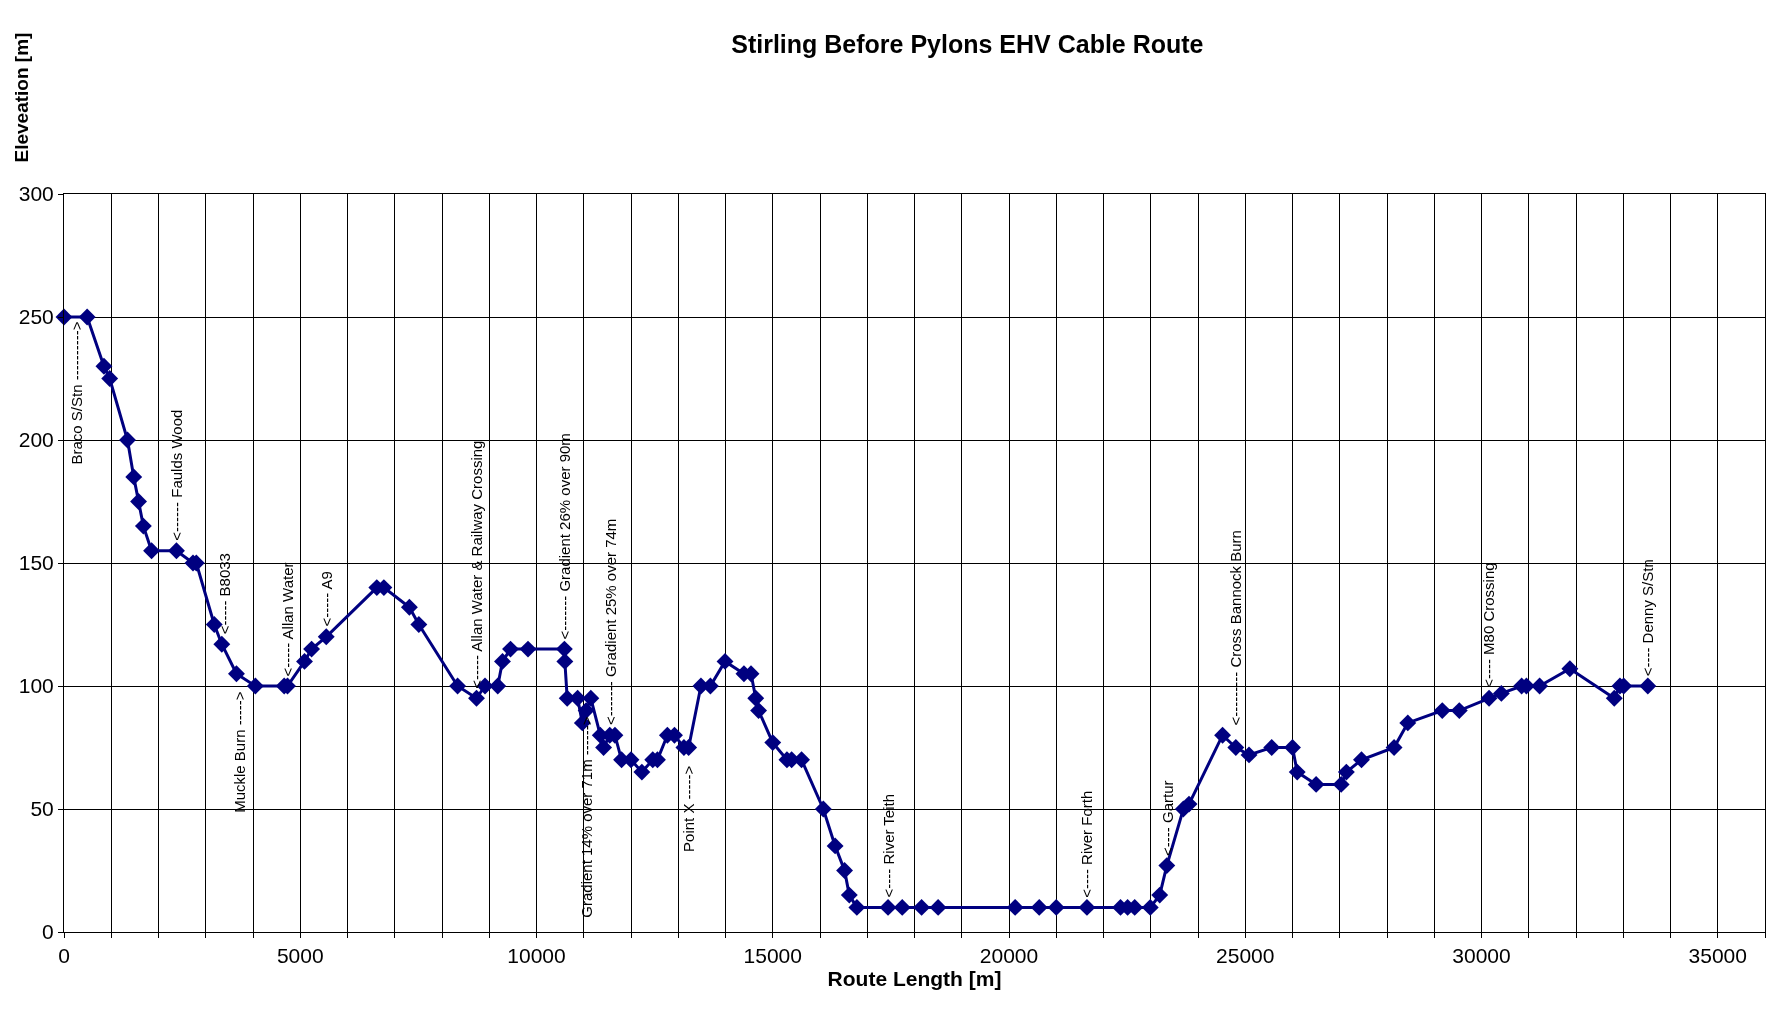 This screenshot has height=1014, width=1775. What do you see at coordinates (1648, 618) in the screenshot?
I see `annotation: <---- Denny S/Stn` at bounding box center [1648, 618].